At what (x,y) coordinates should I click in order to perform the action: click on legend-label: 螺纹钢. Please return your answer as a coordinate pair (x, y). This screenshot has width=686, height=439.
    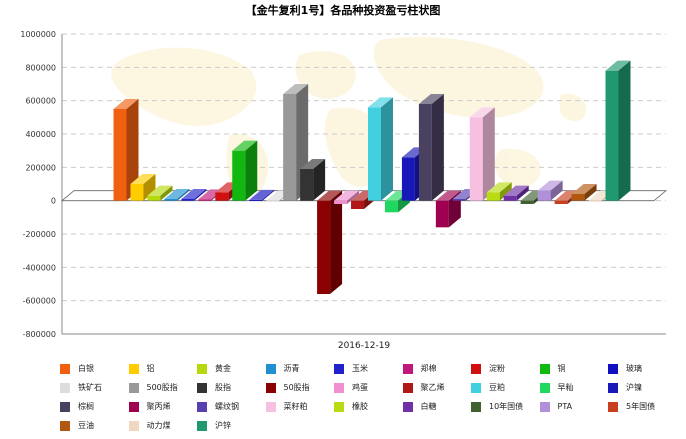
    Looking at the image, I should click on (227, 406).